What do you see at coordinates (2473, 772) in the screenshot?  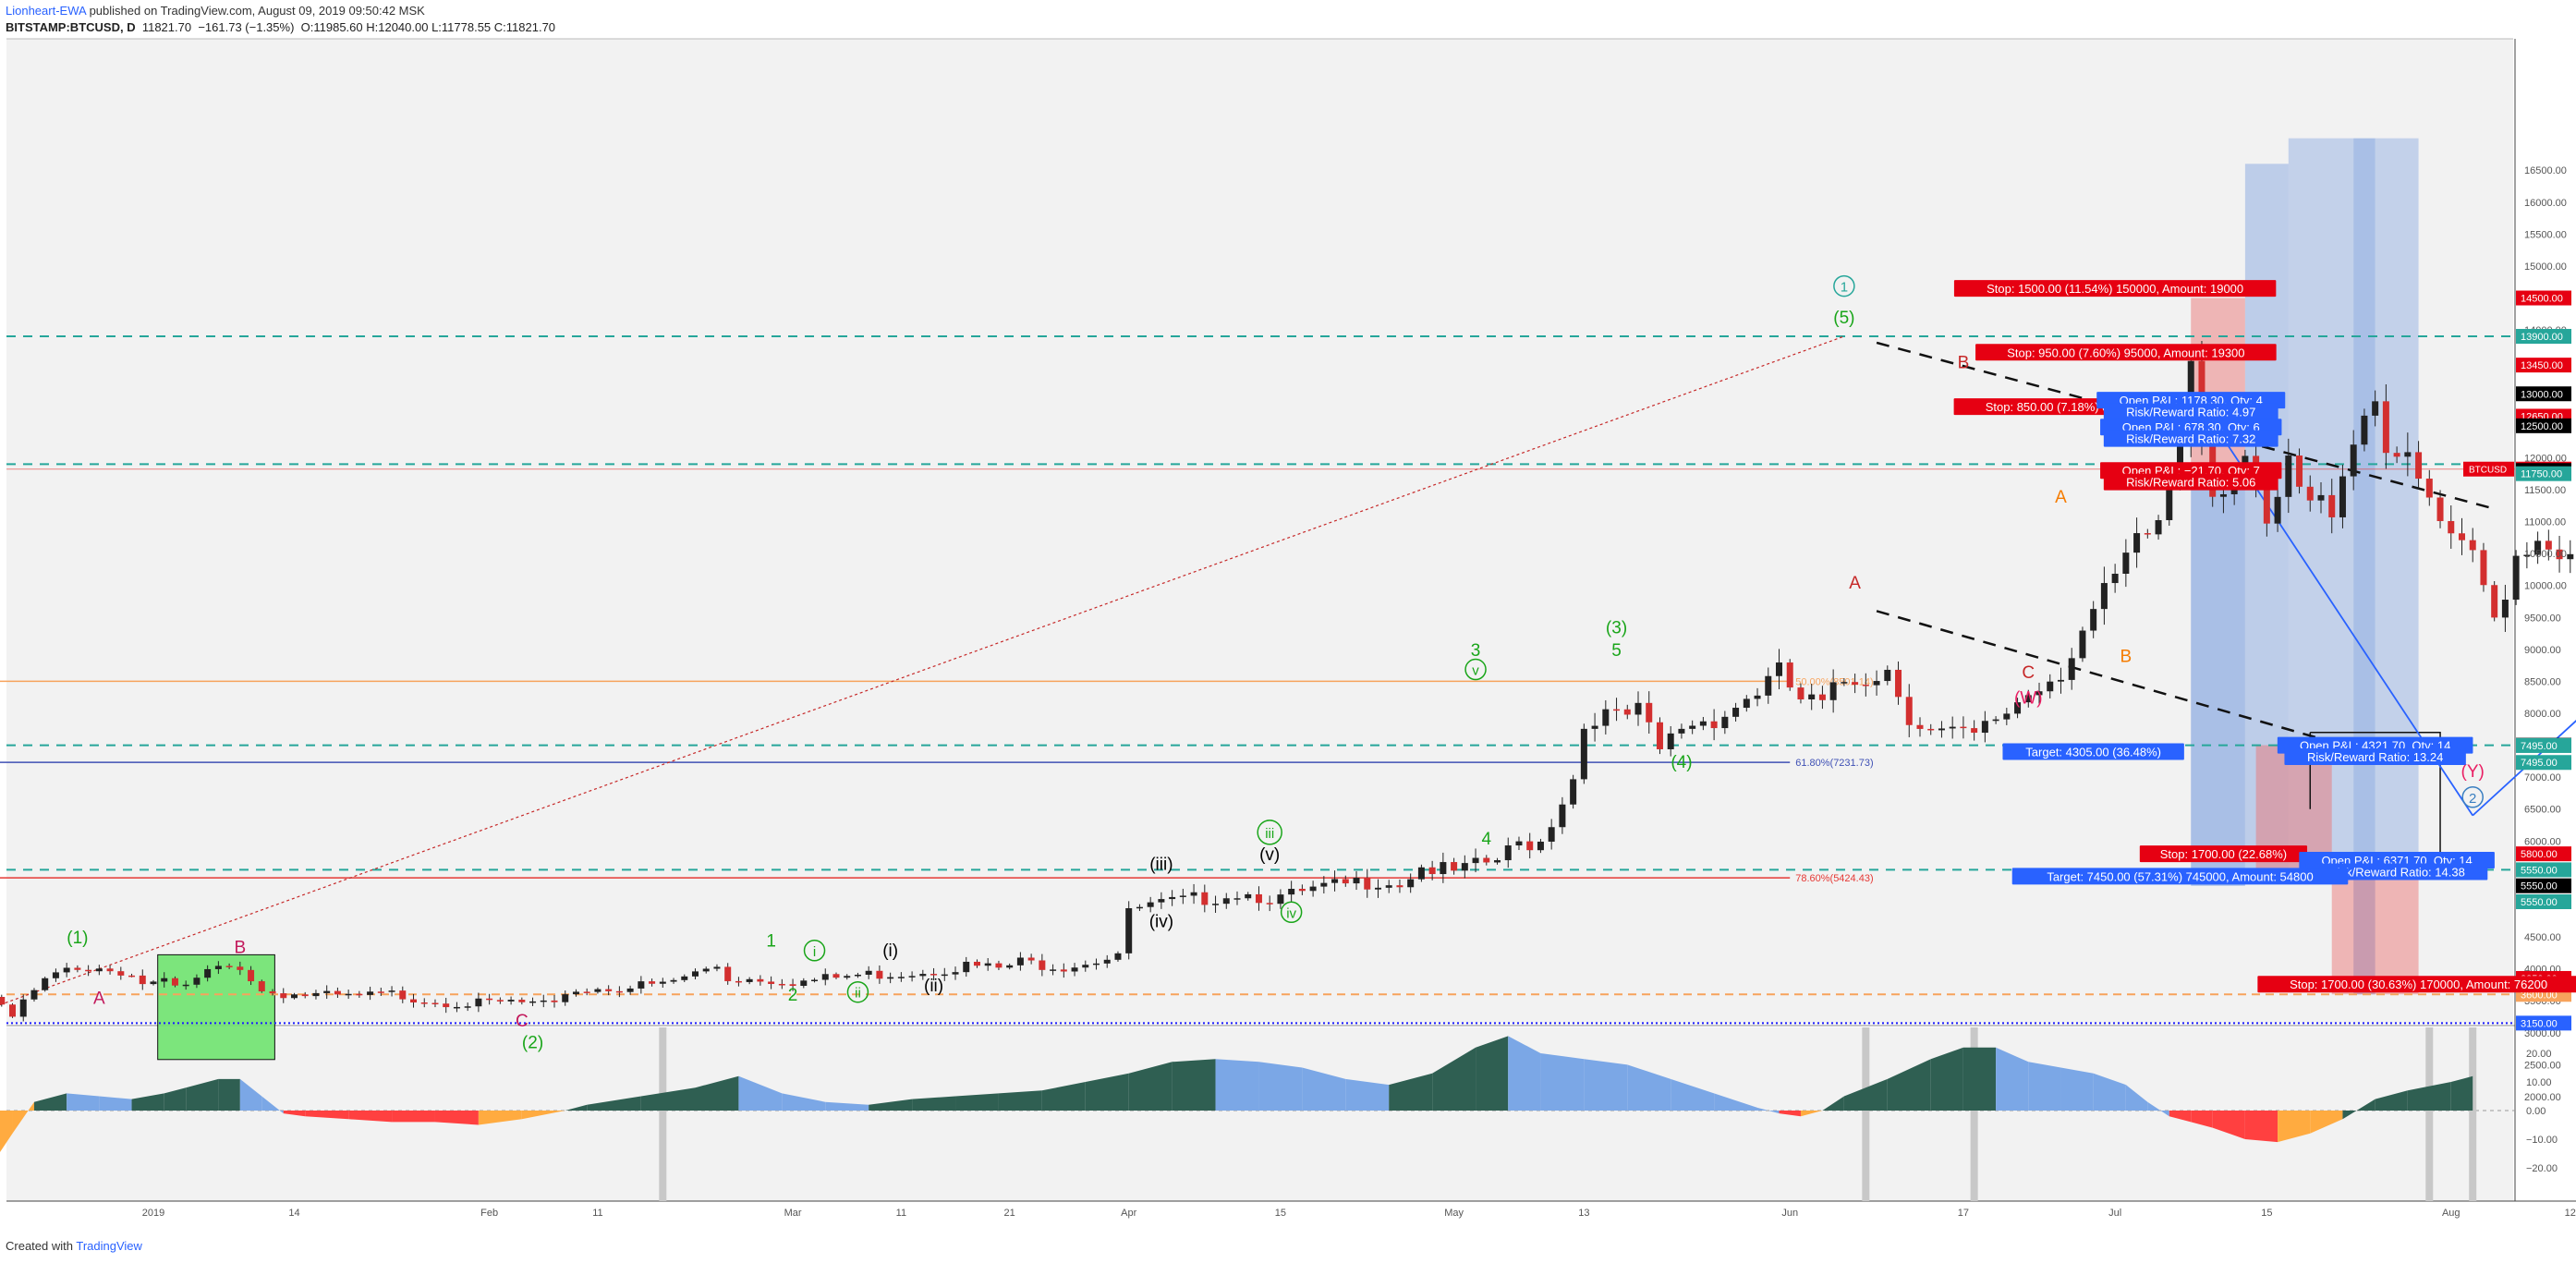 I see `wave-label: (Y)` at bounding box center [2473, 772].